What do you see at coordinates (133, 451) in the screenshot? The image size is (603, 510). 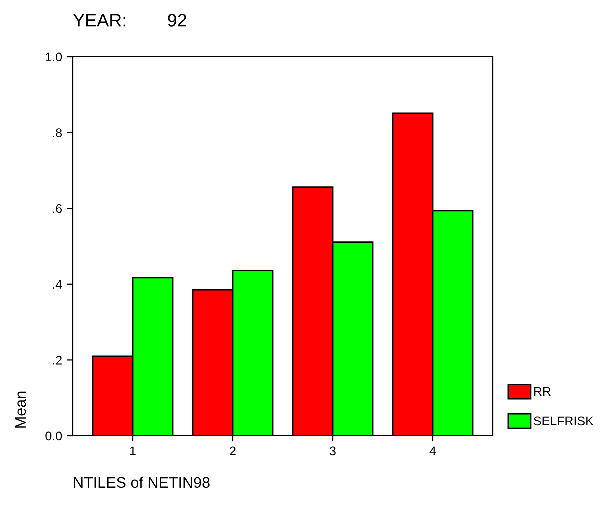 I see `x-tick-label: 1` at bounding box center [133, 451].